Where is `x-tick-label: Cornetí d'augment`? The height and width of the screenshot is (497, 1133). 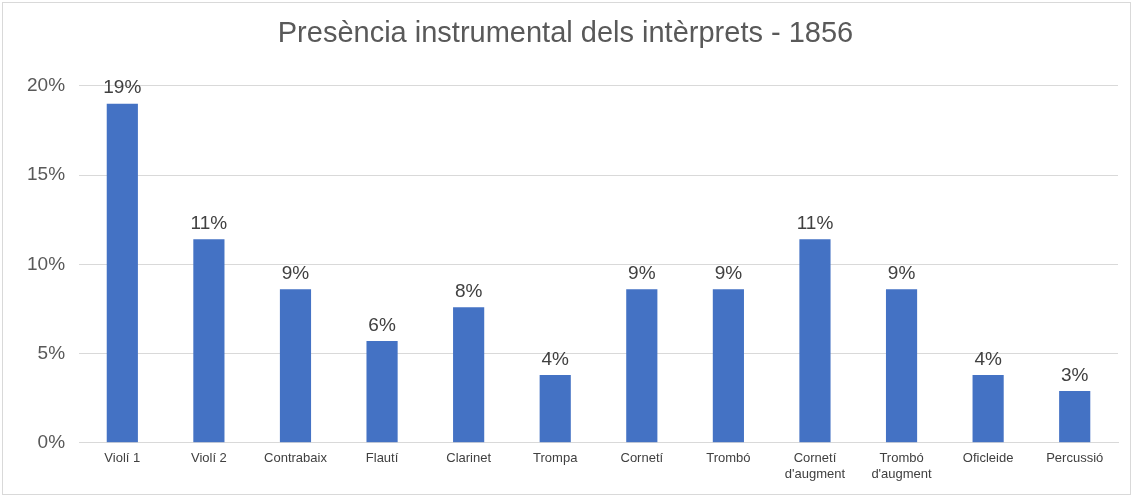
x-tick-label: Cornetí d'augment is located at coordinates (815, 465).